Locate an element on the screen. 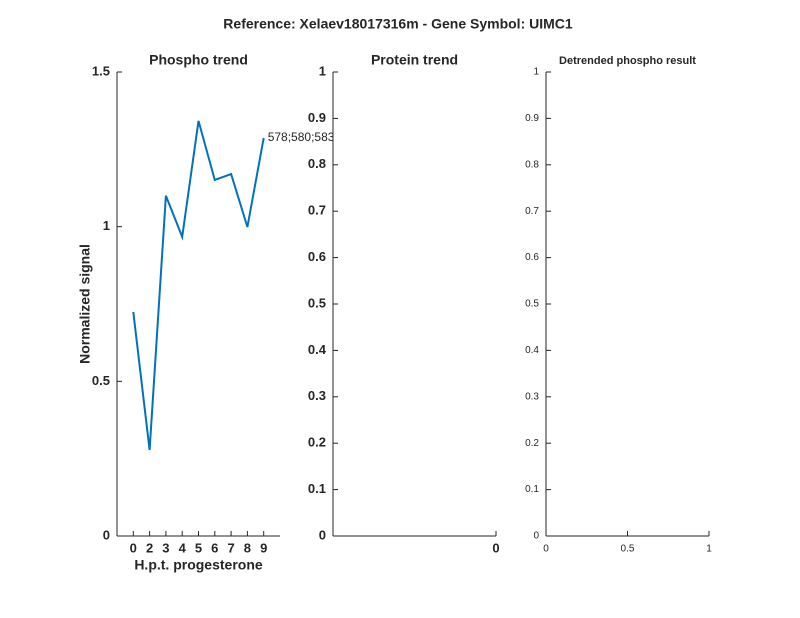 This screenshot has height=618, width=800. annotation: 578;580;583 is located at coordinates (301, 137).